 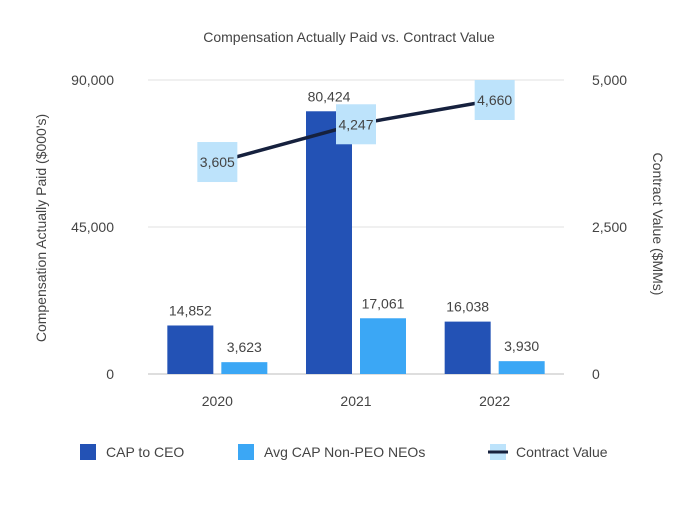 I want to click on contract-value-marker-2020, so click(x=217, y=162).